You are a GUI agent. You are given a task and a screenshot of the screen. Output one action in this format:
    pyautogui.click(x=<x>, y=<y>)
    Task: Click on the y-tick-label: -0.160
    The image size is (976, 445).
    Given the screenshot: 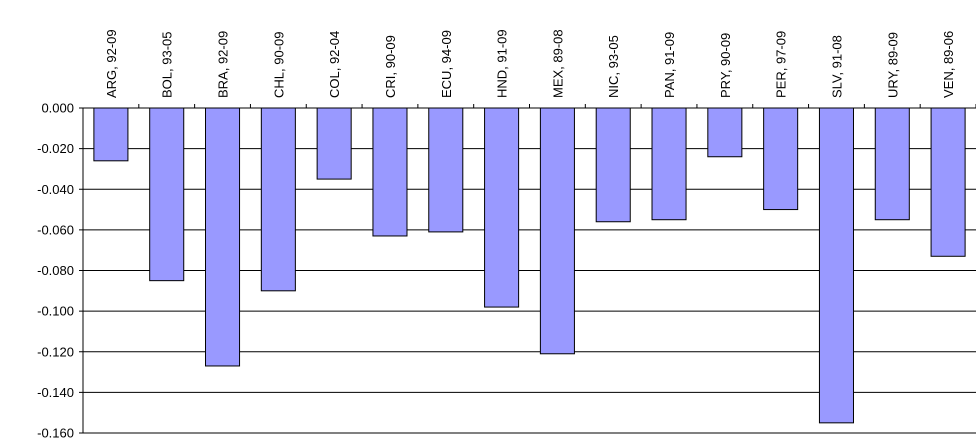 What is the action you would take?
    pyautogui.click(x=55, y=433)
    